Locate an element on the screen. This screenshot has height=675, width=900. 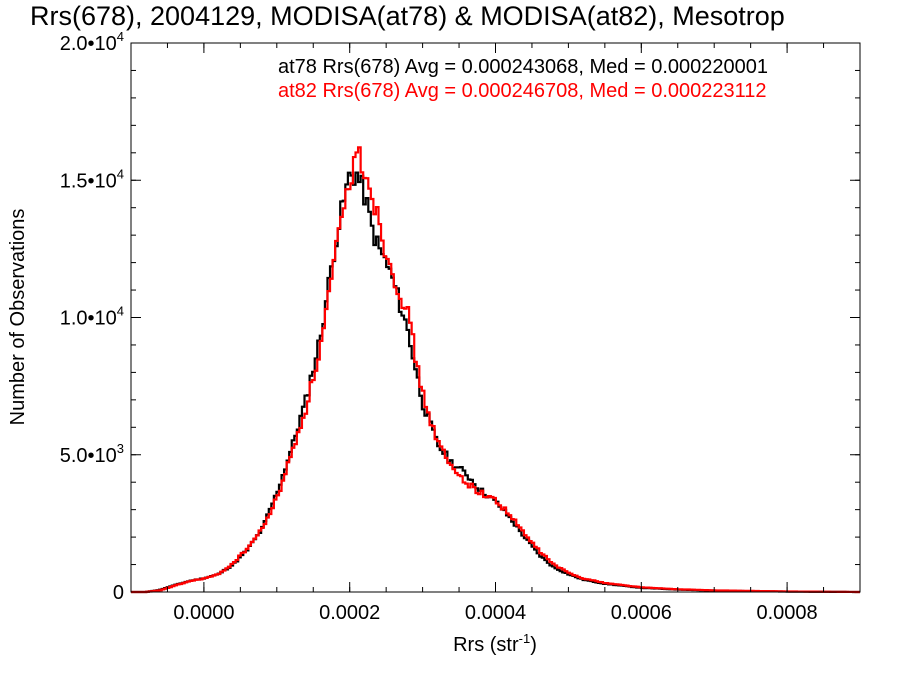
y-tick-label: 1.5•104 is located at coordinates (92, 179).